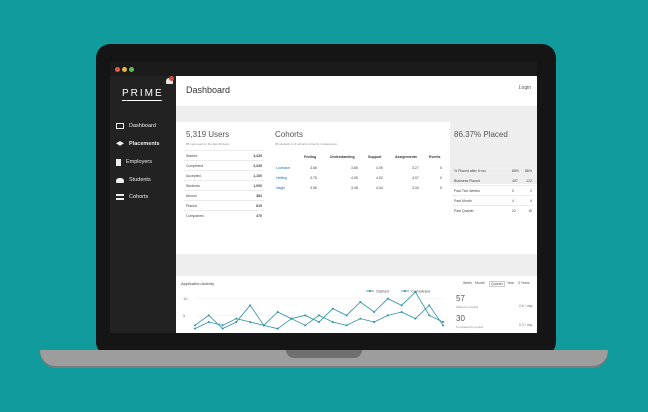 This screenshot has height=412, width=648. What do you see at coordinates (415, 168) in the screenshot?
I see `table-cell: 3.27` at bounding box center [415, 168].